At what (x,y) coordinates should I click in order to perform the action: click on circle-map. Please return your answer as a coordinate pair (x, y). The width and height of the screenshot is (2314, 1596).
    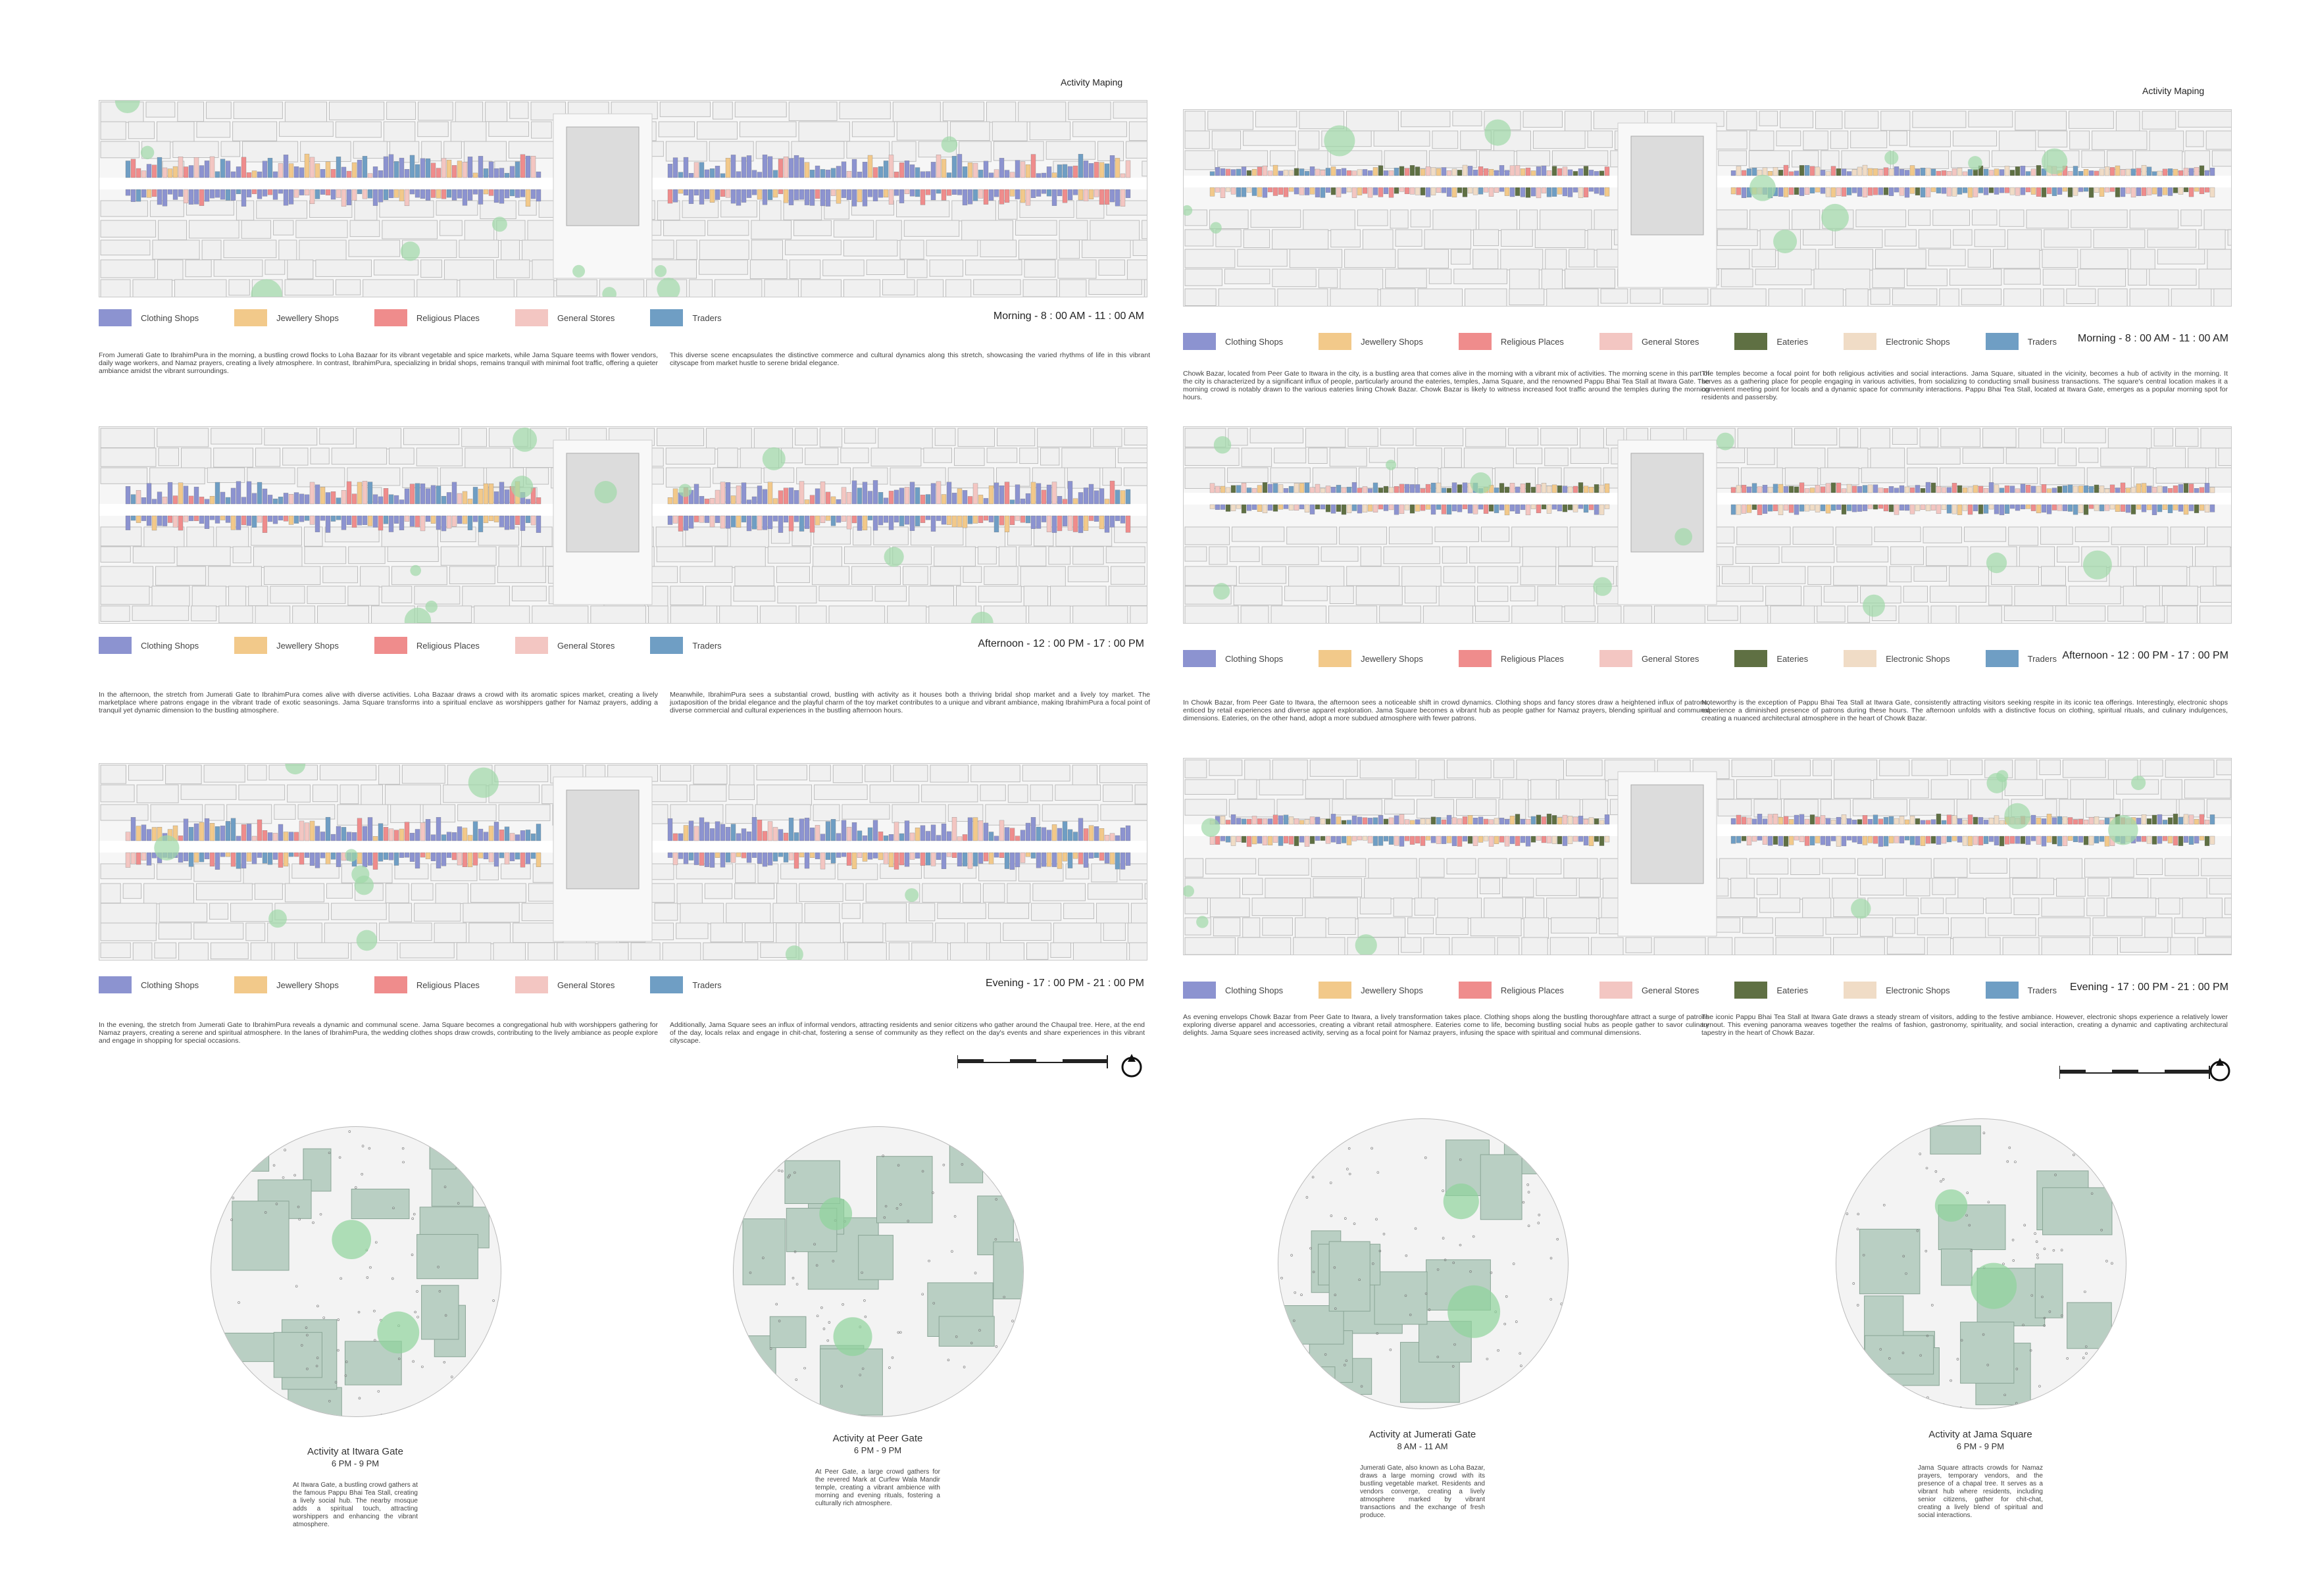
    Looking at the image, I should click on (878, 1271).